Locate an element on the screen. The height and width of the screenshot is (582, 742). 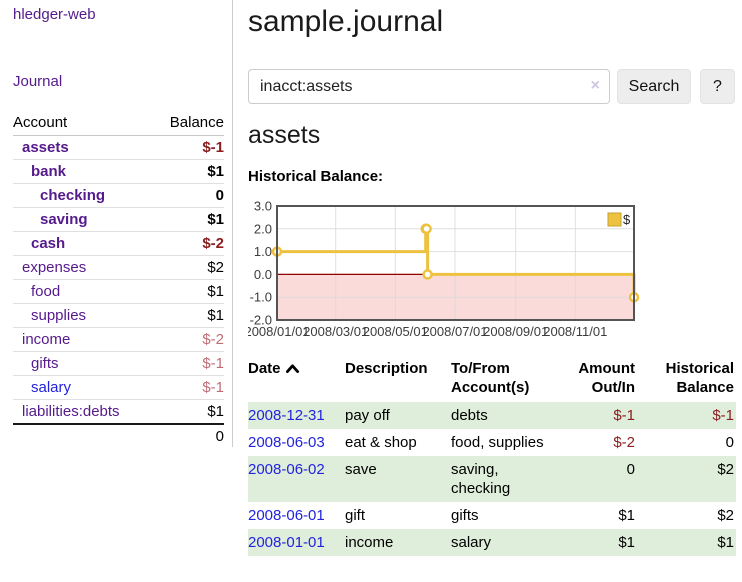
transaction-description: gift is located at coordinates (355, 515).